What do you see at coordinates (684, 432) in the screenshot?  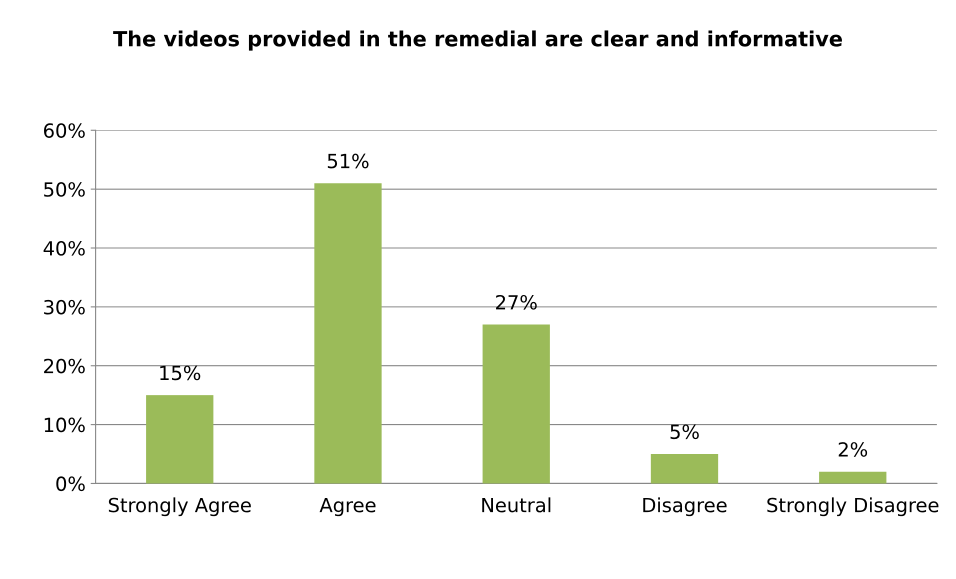 I see `data-label: 5%` at bounding box center [684, 432].